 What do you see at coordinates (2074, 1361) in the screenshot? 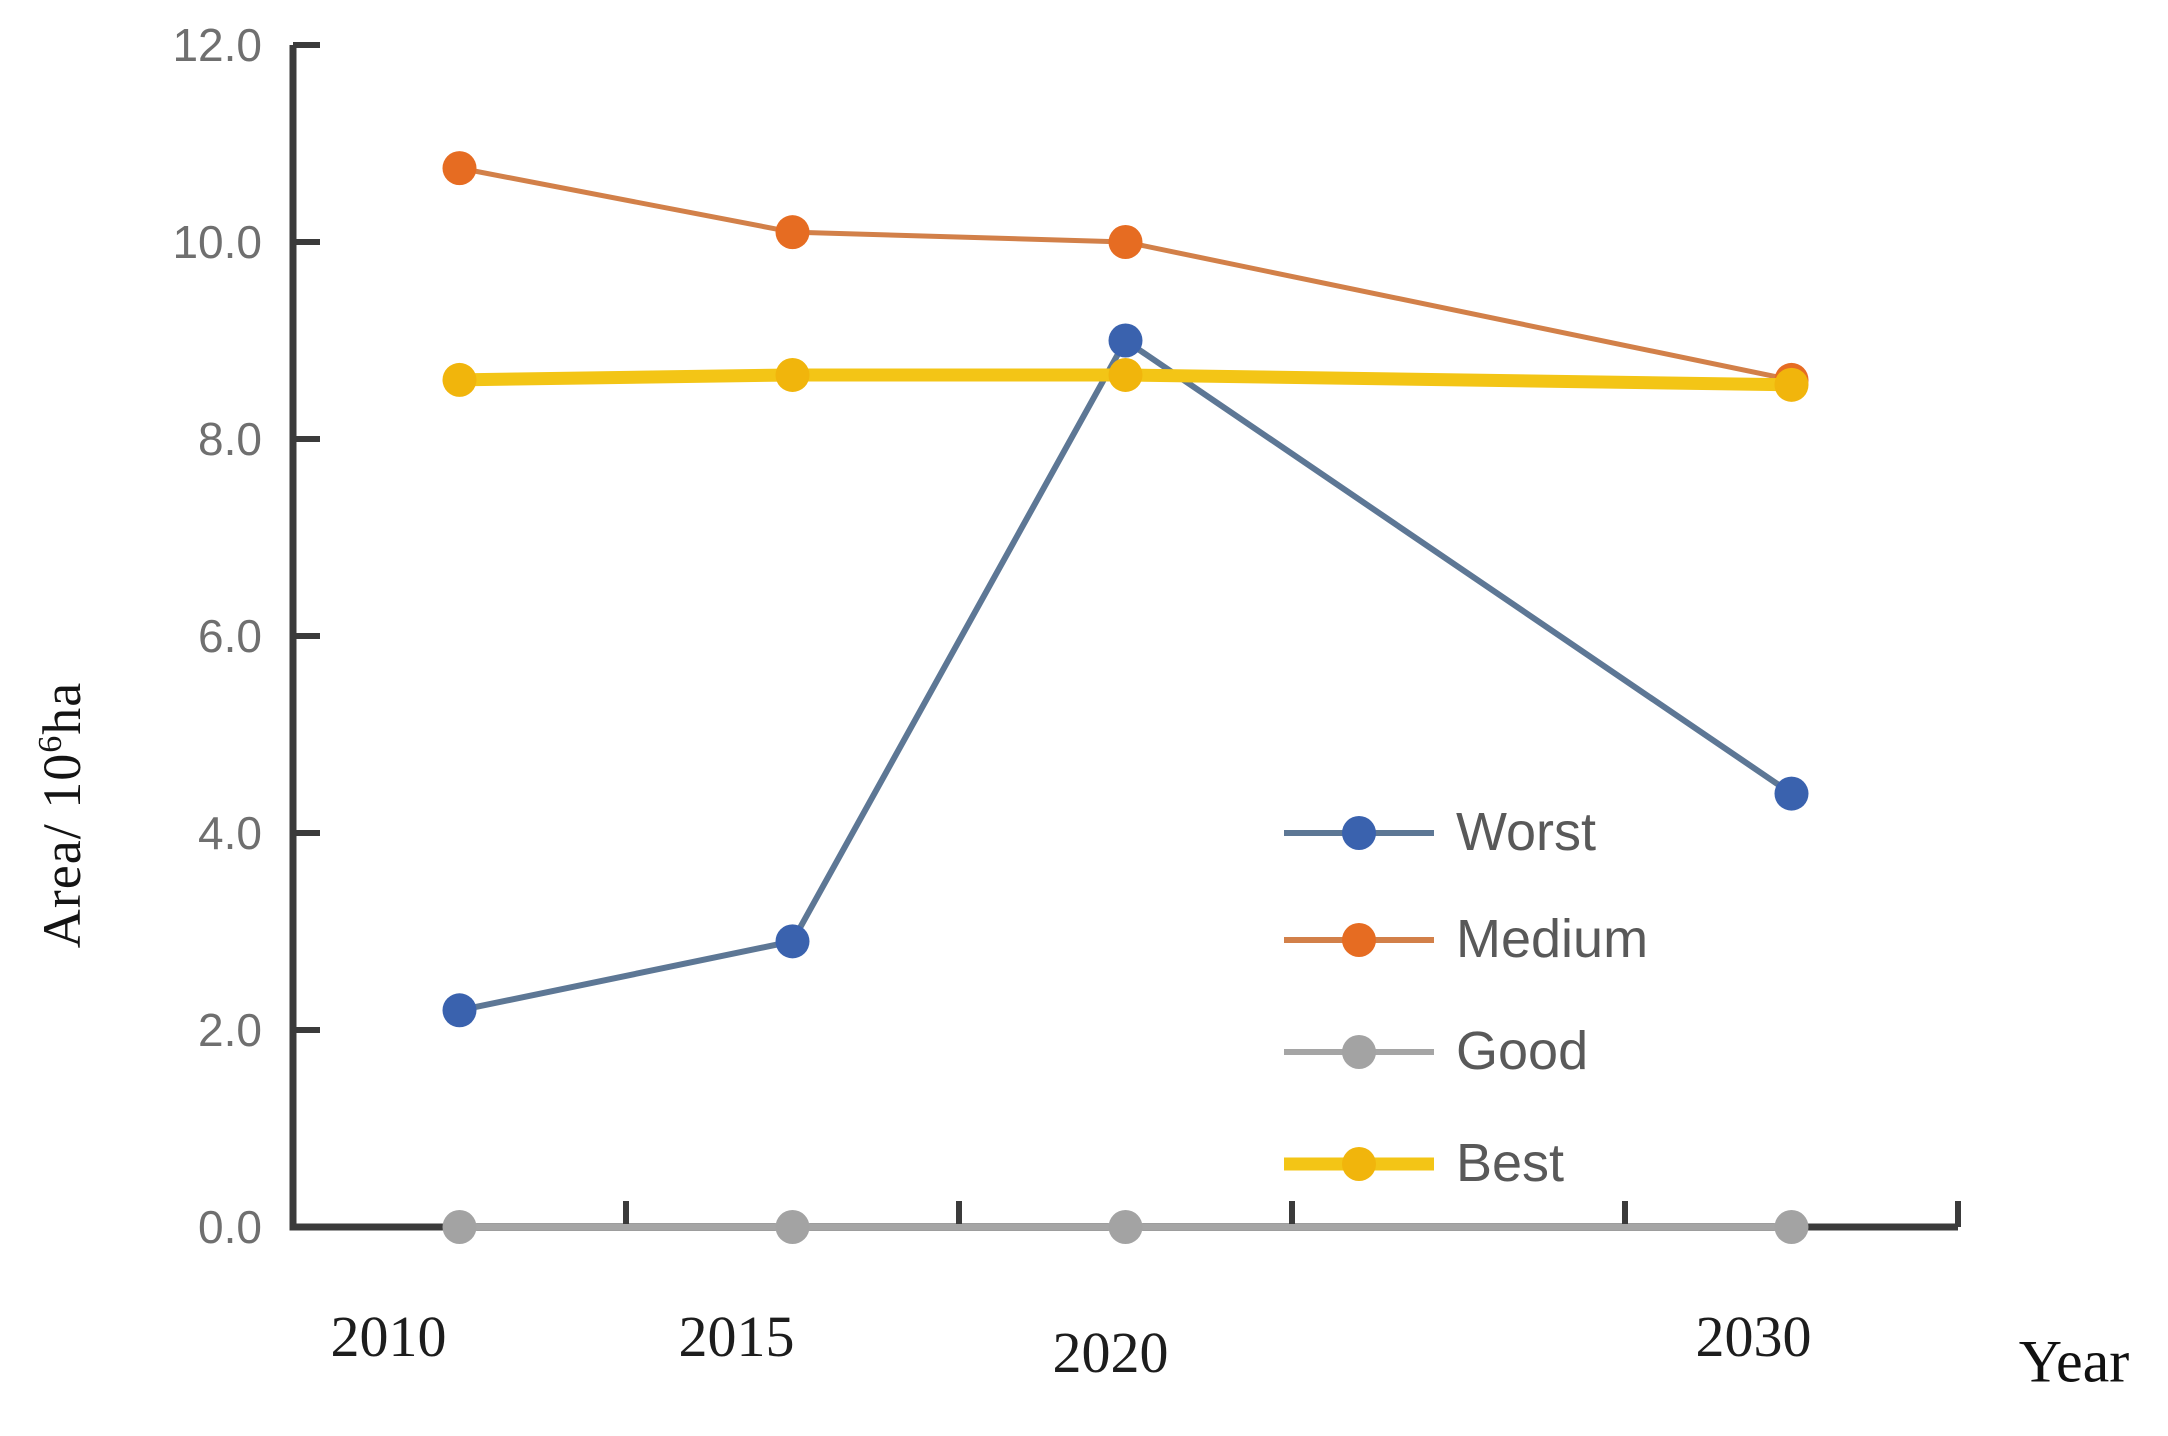
I see `x-axis-title: Year` at bounding box center [2074, 1361].